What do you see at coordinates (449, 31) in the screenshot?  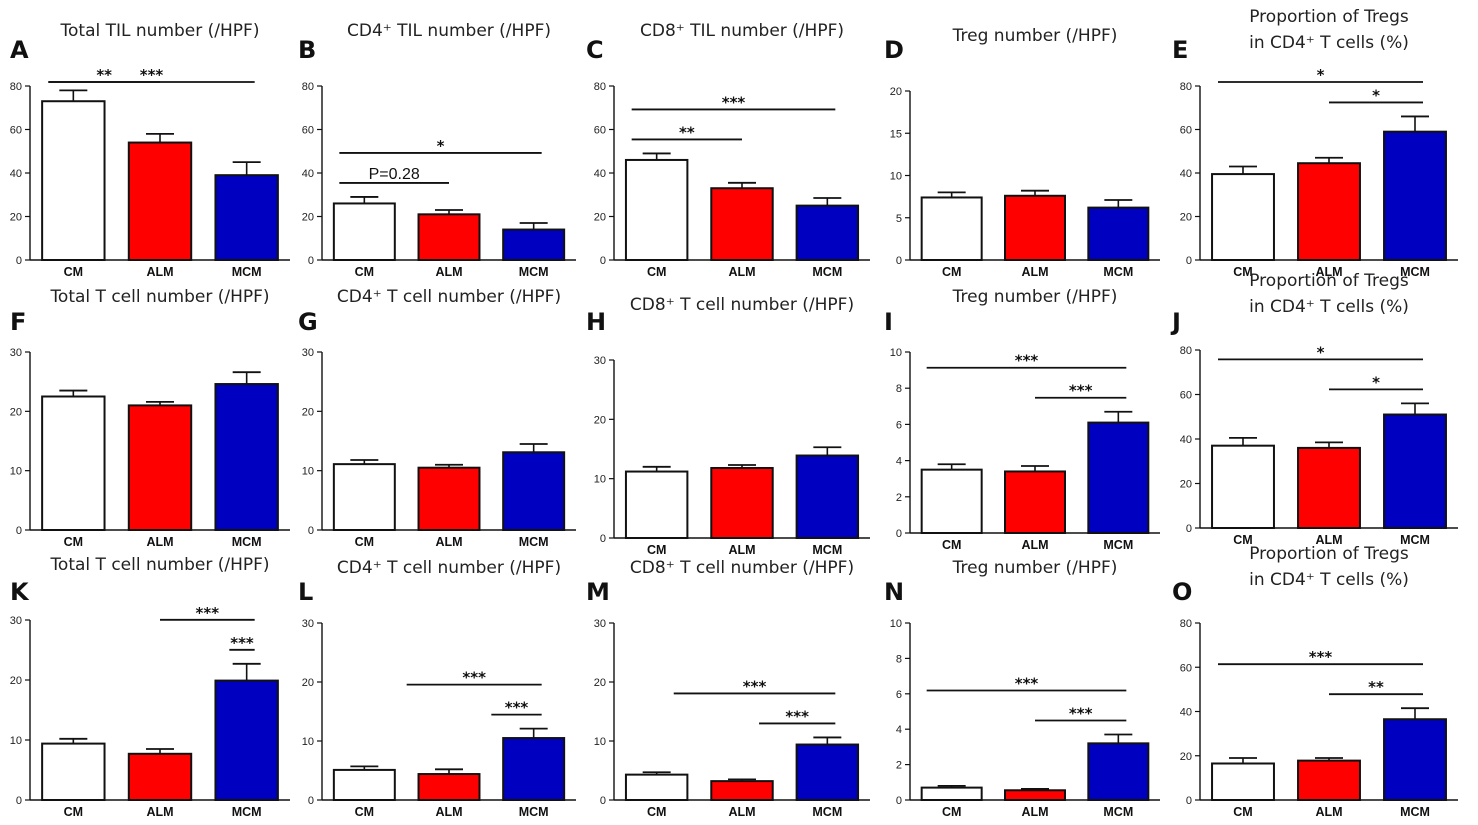 I see `chart-title: CD4⁺ TIL number (/HPF)` at bounding box center [449, 31].